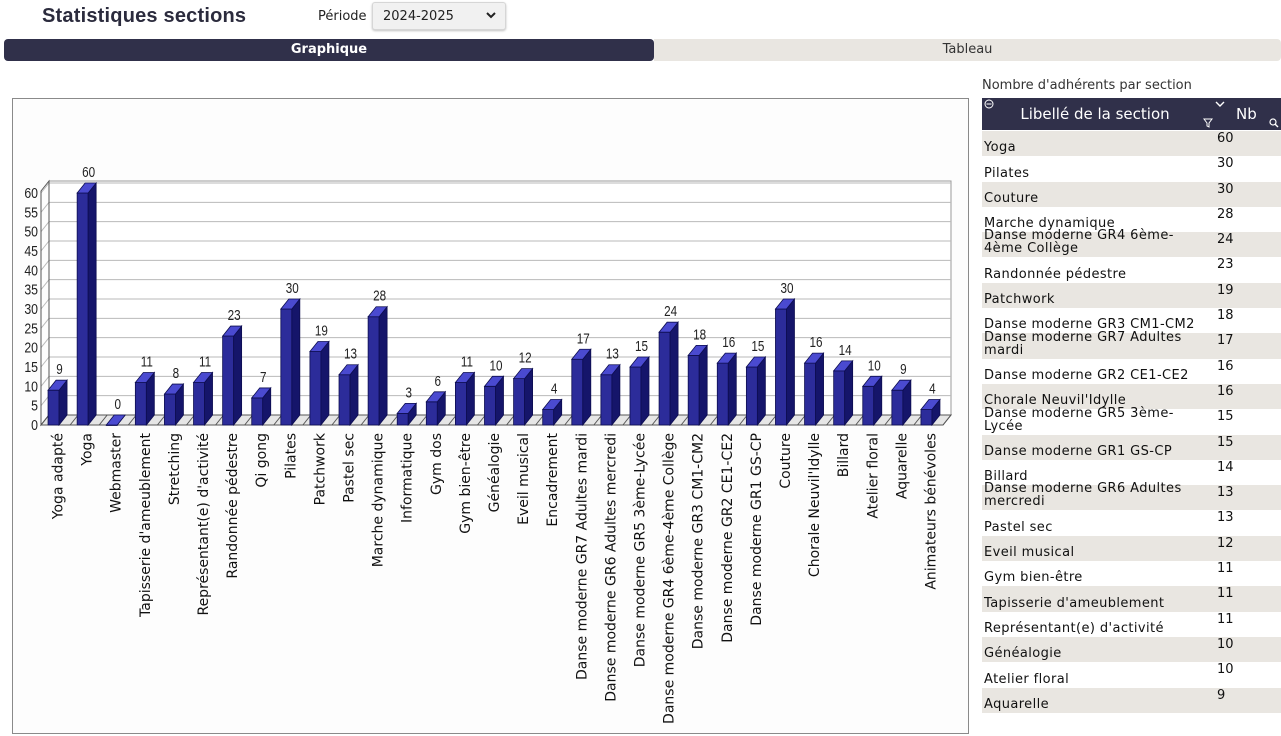 The width and height of the screenshot is (1281, 736). Describe the element at coordinates (1131, 624) in the screenshot. I see `table-row: Représentant(e) d'activité 11` at that location.